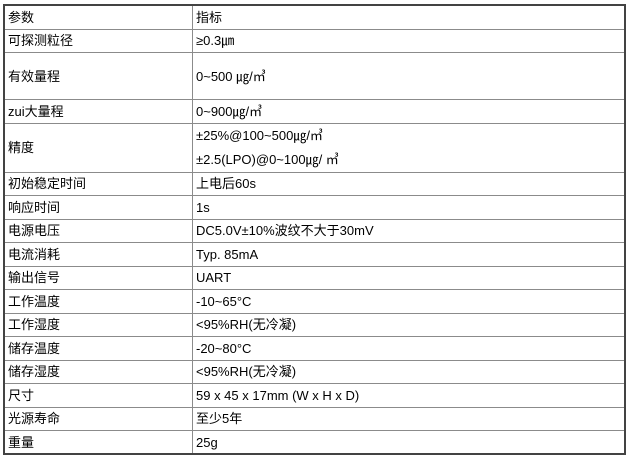 The image size is (630, 460). What do you see at coordinates (98, 254) in the screenshot?
I see `param-cell: 电流消耗` at bounding box center [98, 254].